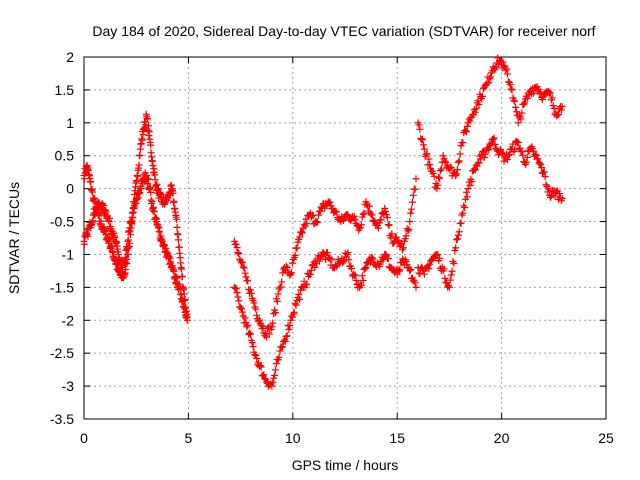 The image size is (640, 480). I want to click on y-tick-label: -3.5, so click(62, 419).